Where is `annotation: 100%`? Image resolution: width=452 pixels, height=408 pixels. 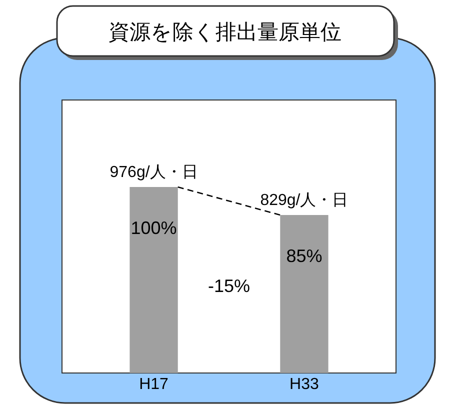 annotation: 100% is located at coordinates (153, 228).